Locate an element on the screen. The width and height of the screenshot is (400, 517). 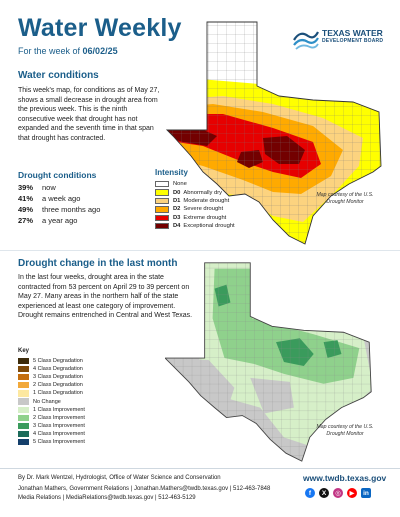
conditions-heading: Water conditions is located at coordinates (58, 75).